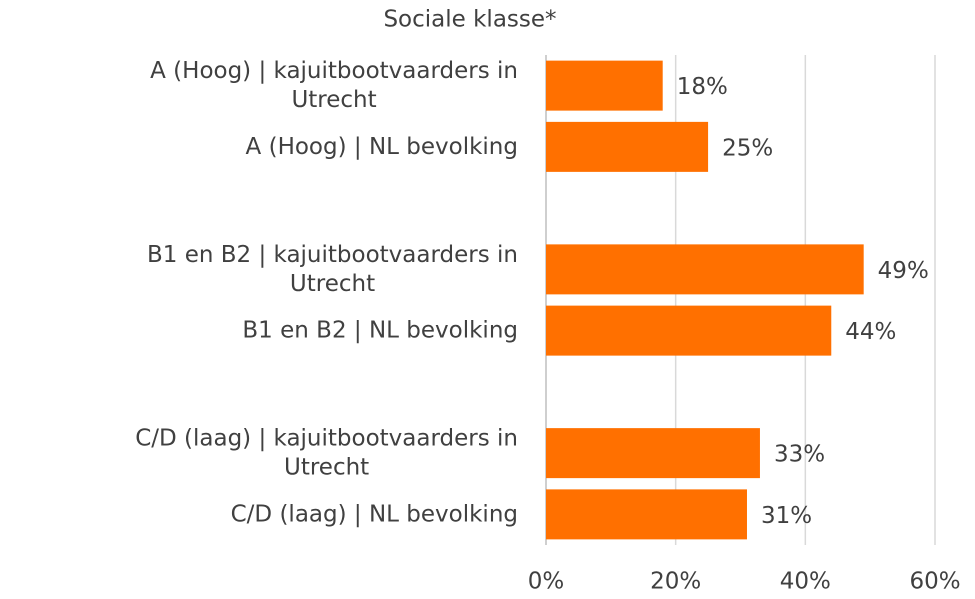 This screenshot has width=975, height=599. Describe the element at coordinates (675, 582) in the screenshot. I see `x-tick-label: 20%` at that location.